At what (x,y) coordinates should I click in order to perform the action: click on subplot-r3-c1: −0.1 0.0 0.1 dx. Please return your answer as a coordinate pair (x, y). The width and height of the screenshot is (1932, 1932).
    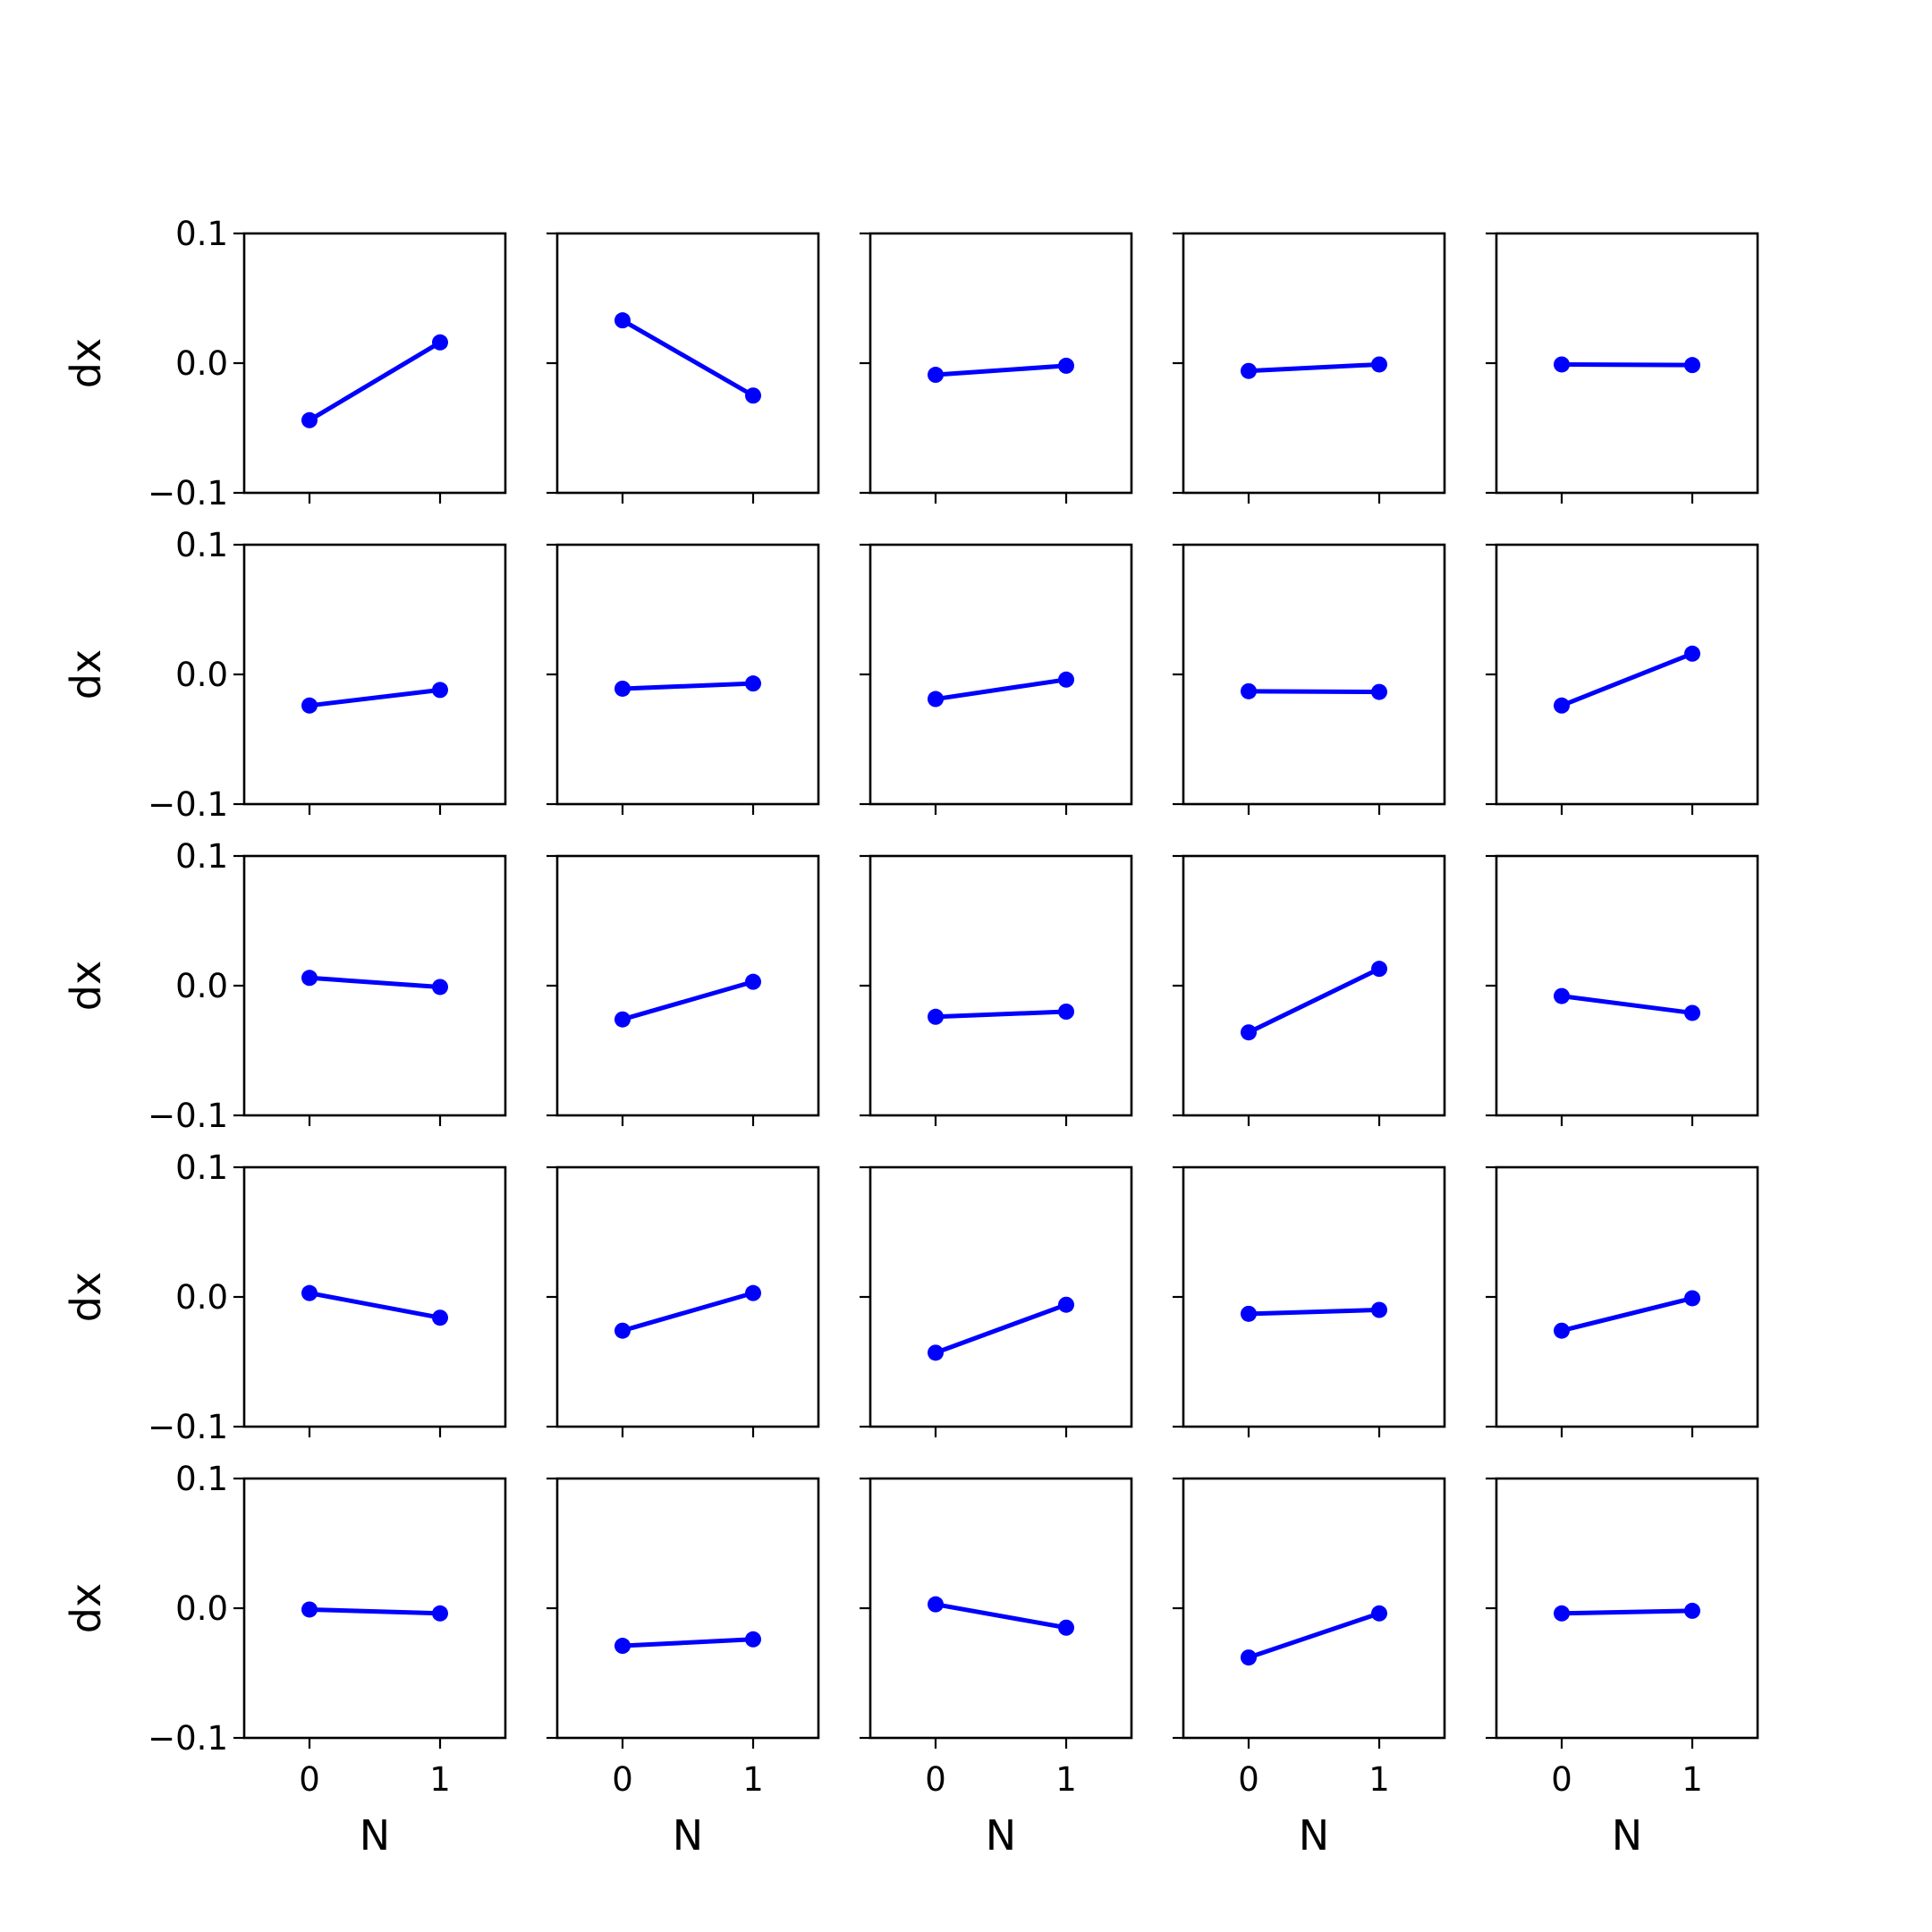
    Looking at the image, I should click on (284, 986).